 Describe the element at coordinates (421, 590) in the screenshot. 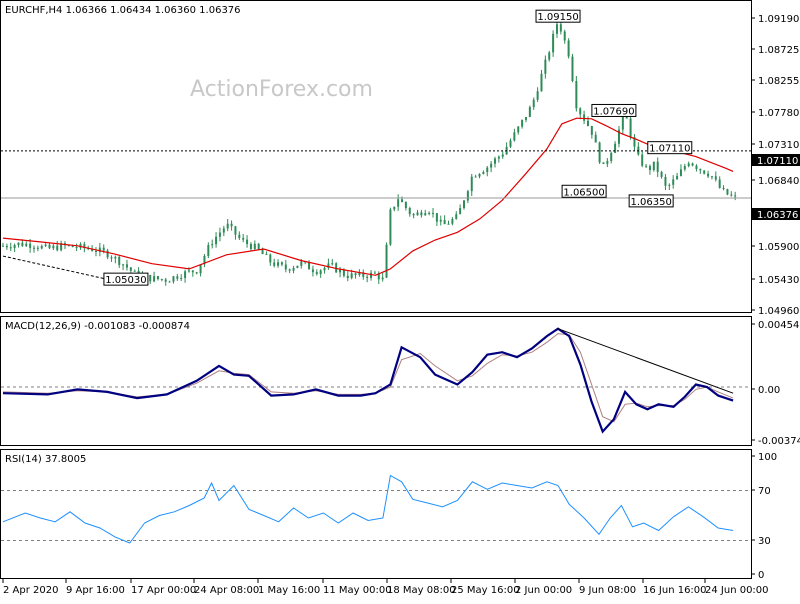

I see `x-tick-label: 18 May 08:00` at that location.